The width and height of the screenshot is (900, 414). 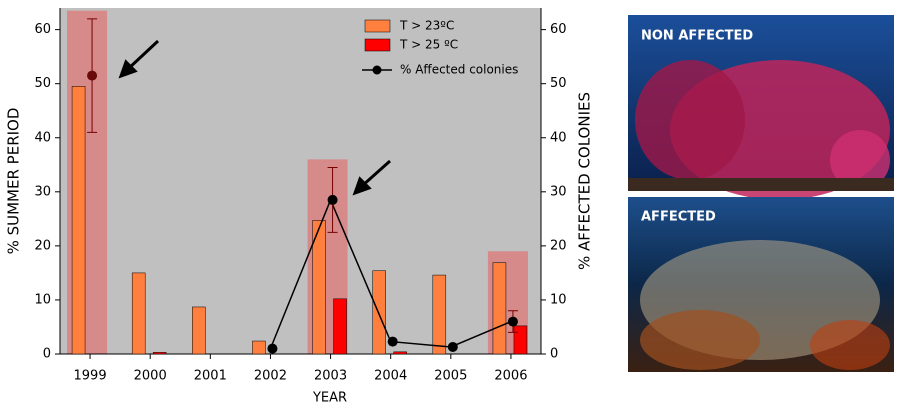 I want to click on x-tick-label: 2002, so click(x=270, y=376).